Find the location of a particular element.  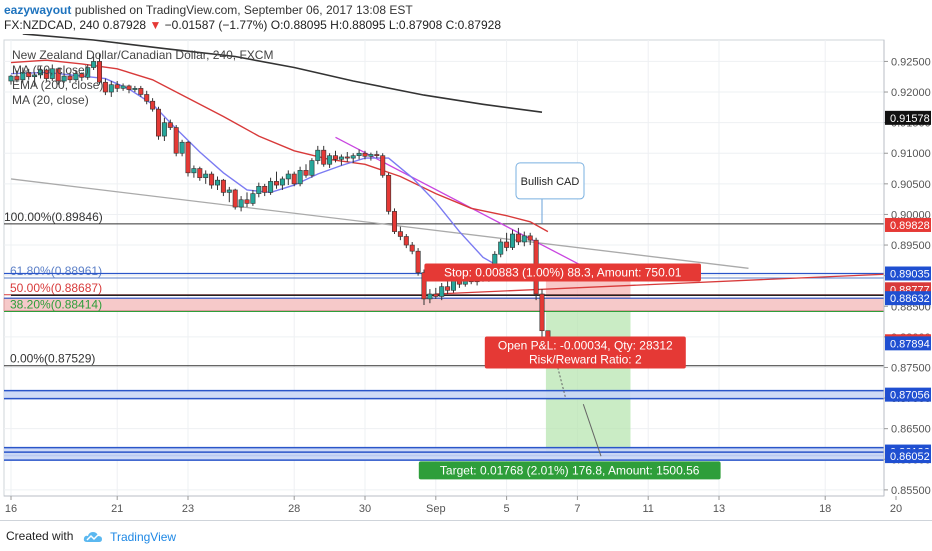

low-value: L:0.87908 is located at coordinates (415, 25).